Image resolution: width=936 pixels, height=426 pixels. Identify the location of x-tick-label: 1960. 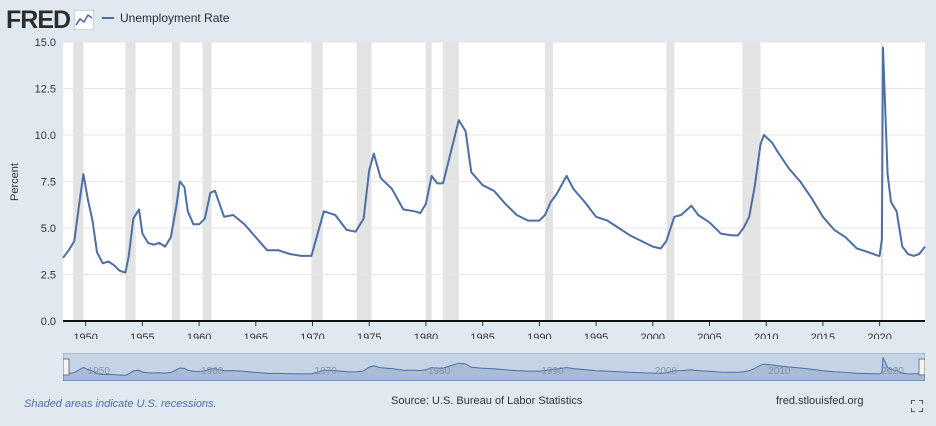
(199, 335).